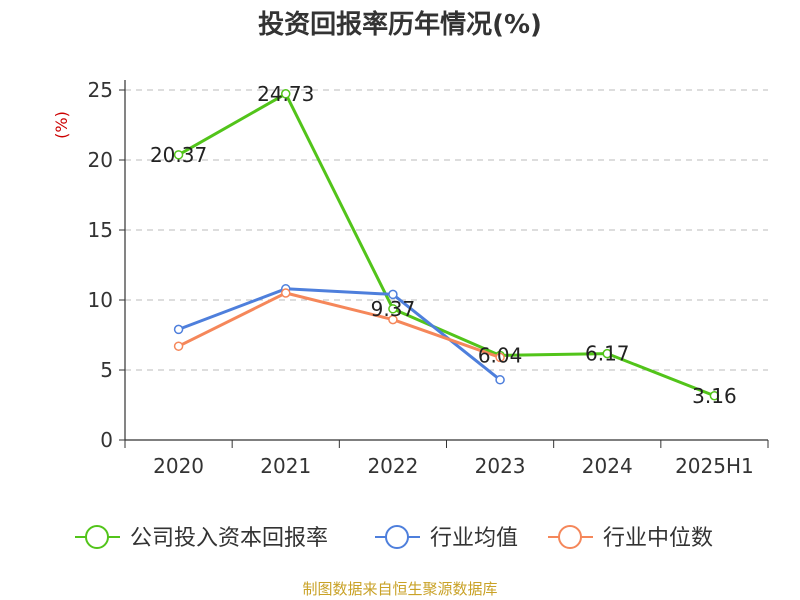 The width and height of the screenshot is (800, 600). I want to click on legend-label-0: 公司投入资本回报率, so click(229, 538).